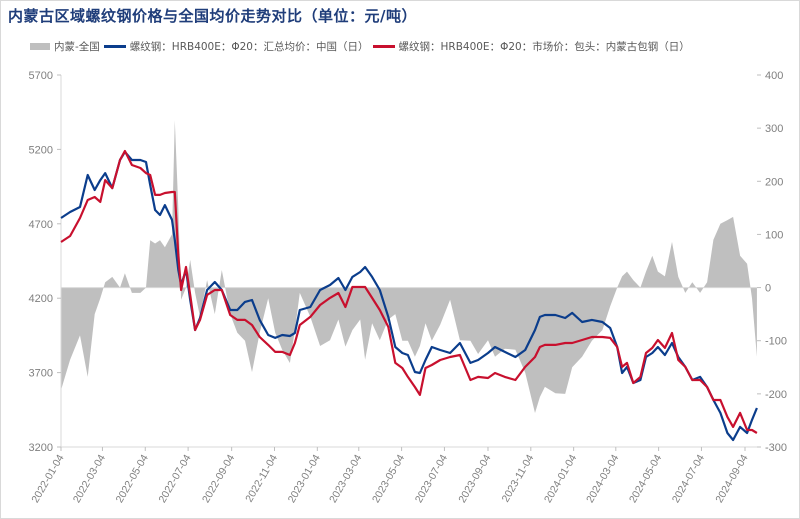  Describe the element at coordinates (174, 478) in the screenshot. I see `x-tick-label: 2022-07-04` at that location.